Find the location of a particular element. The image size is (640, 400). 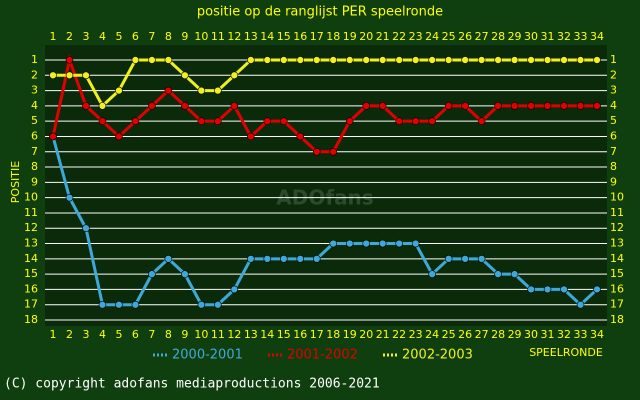

x-tick-label: 22 is located at coordinates (399, 334).